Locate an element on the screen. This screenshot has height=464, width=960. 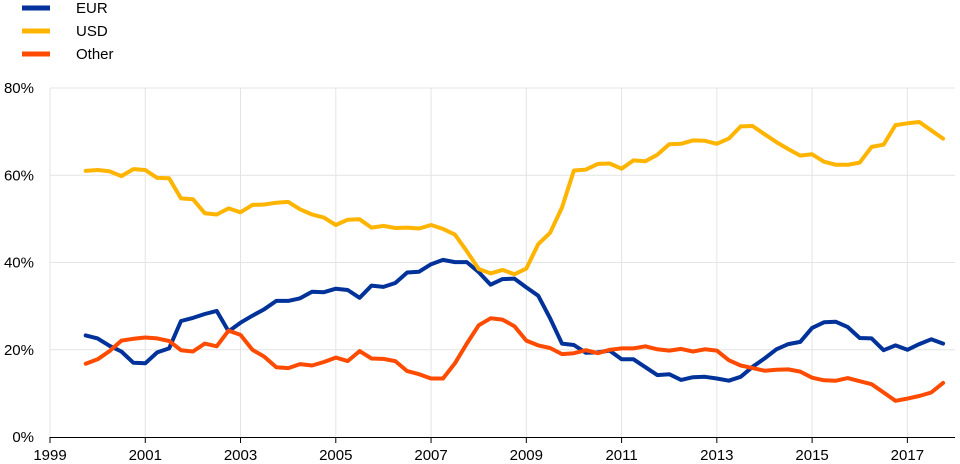
x-tick-label: 2009 is located at coordinates (526, 455).